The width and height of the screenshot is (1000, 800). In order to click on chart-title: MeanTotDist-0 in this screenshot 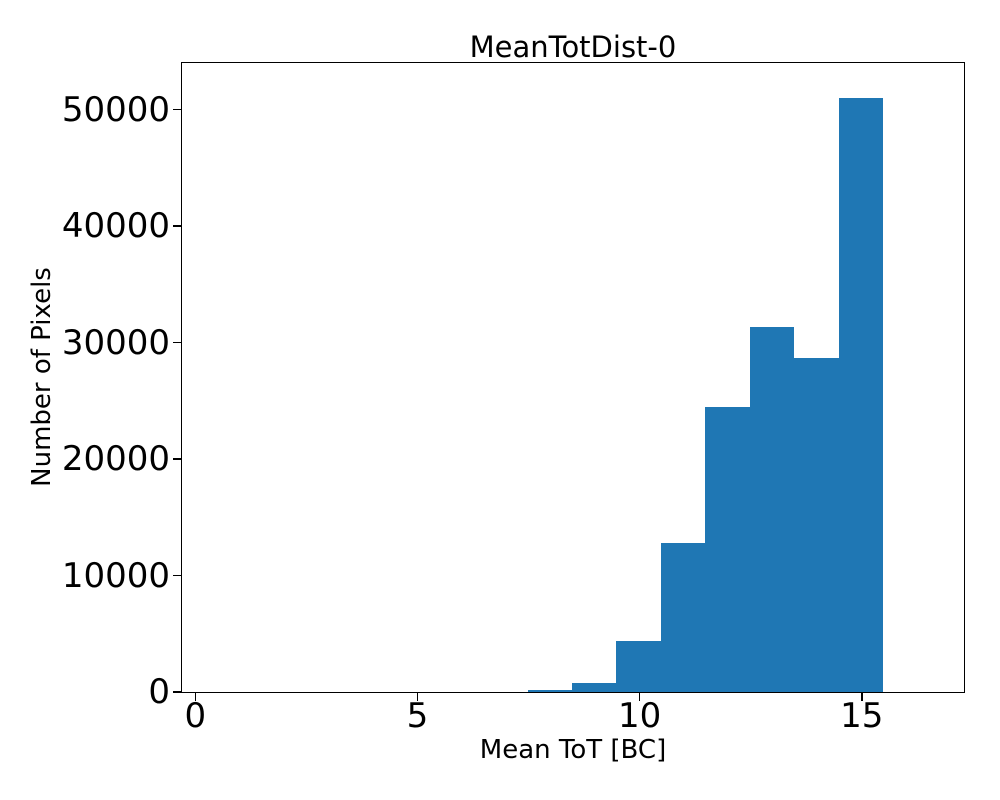, I will do `click(573, 47)`.